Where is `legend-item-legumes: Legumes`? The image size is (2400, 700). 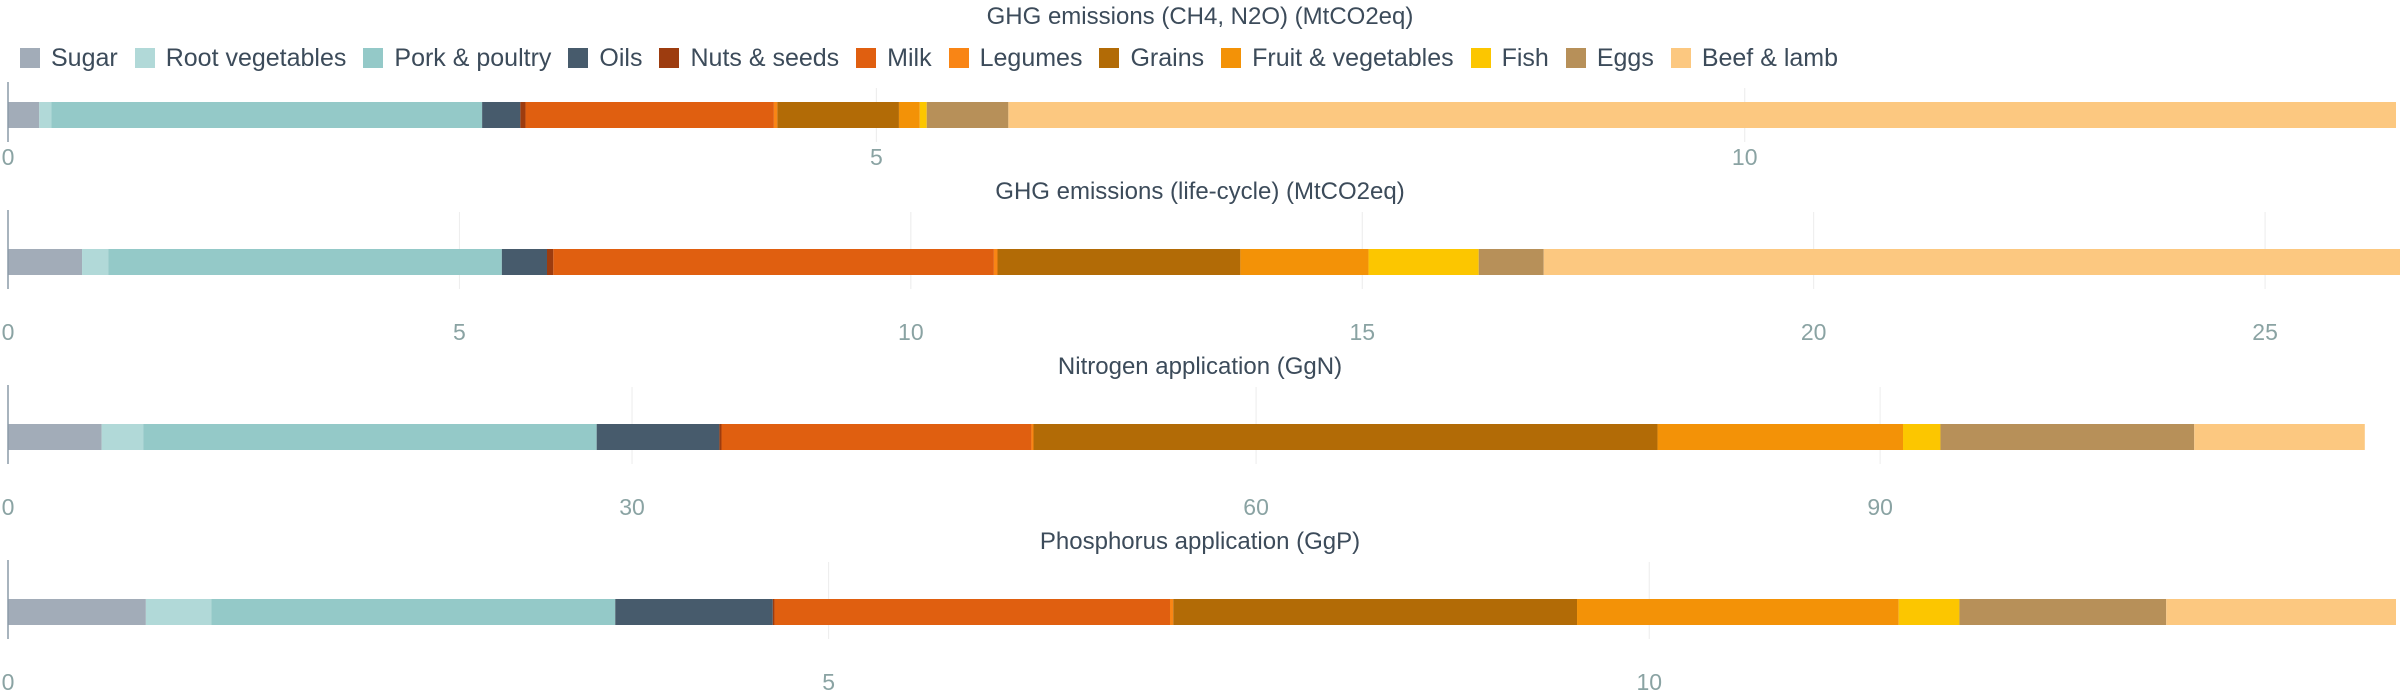
legend-item-legumes: Legumes is located at coordinates (1015, 58).